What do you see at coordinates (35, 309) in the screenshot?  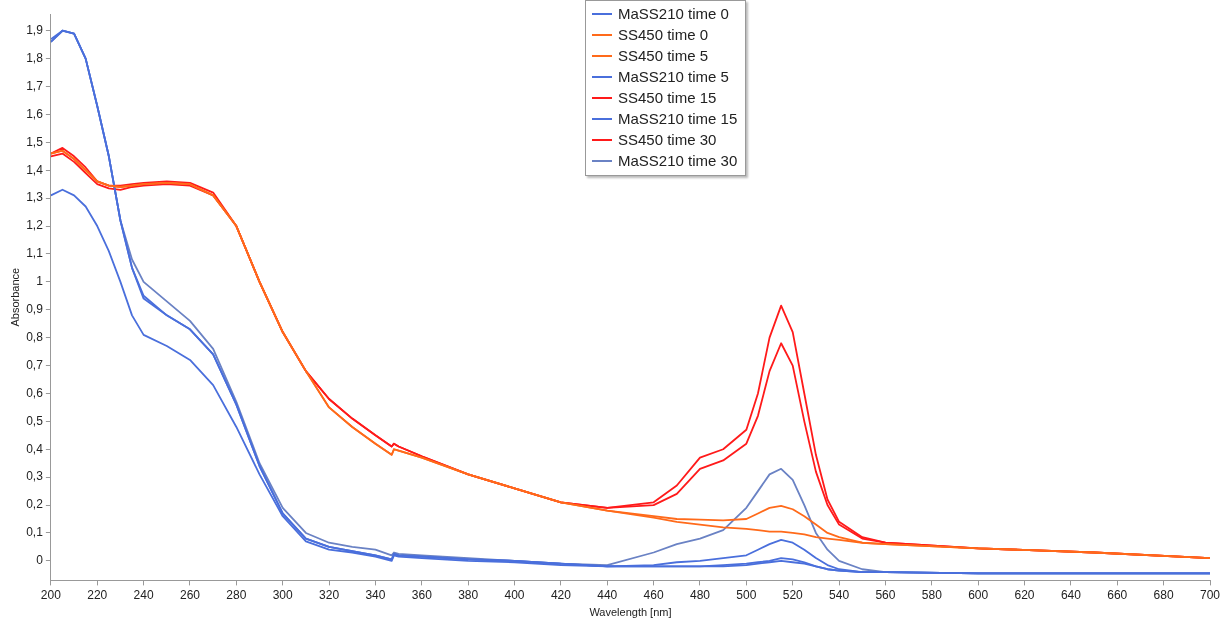 I see `y-tick-label: 0,9` at bounding box center [35, 309].